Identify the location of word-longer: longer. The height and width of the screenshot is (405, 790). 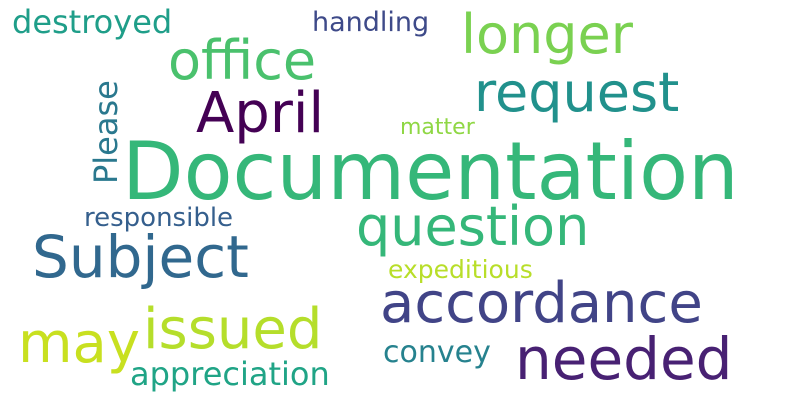
(547, 34).